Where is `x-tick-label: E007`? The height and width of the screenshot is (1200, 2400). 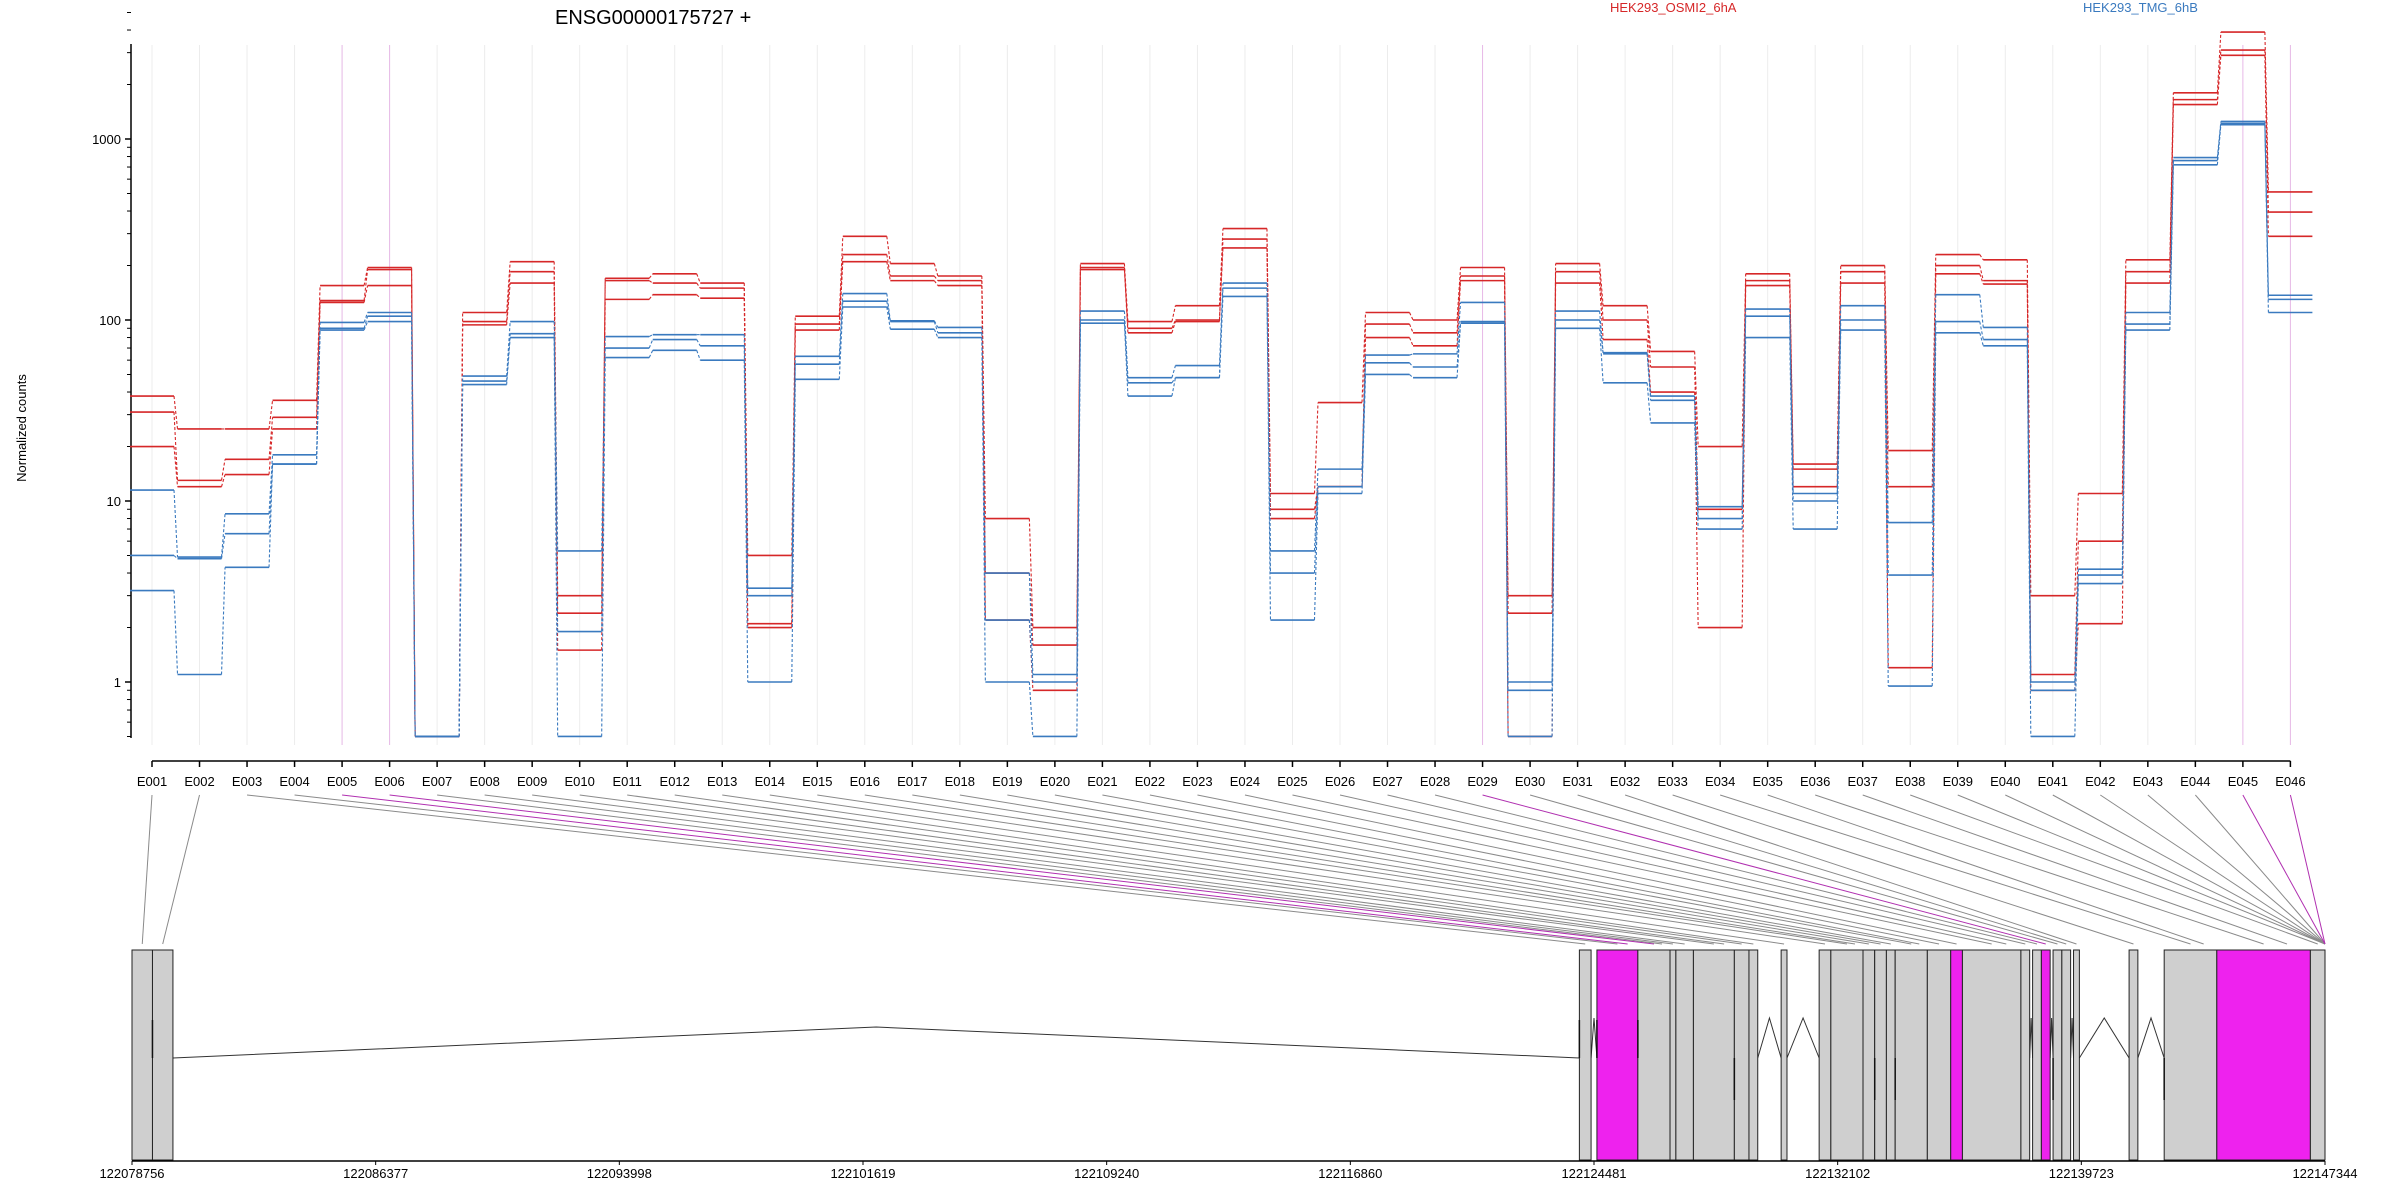
x-tick-label: E007 is located at coordinates (437, 781).